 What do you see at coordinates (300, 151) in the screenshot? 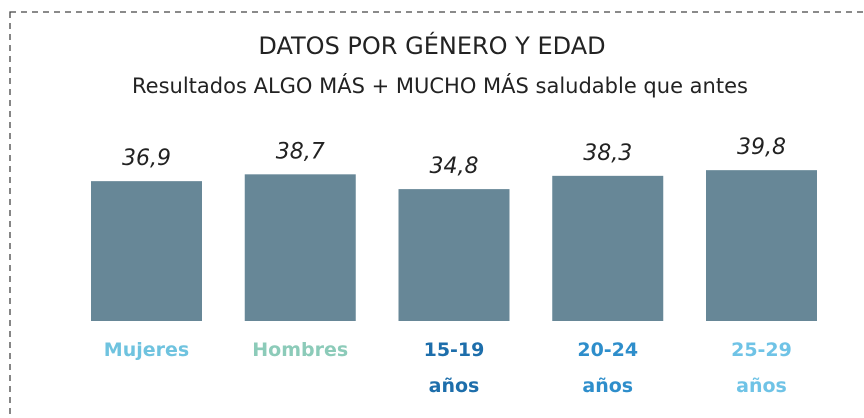
I see `value-label: 38,7` at bounding box center [300, 151].